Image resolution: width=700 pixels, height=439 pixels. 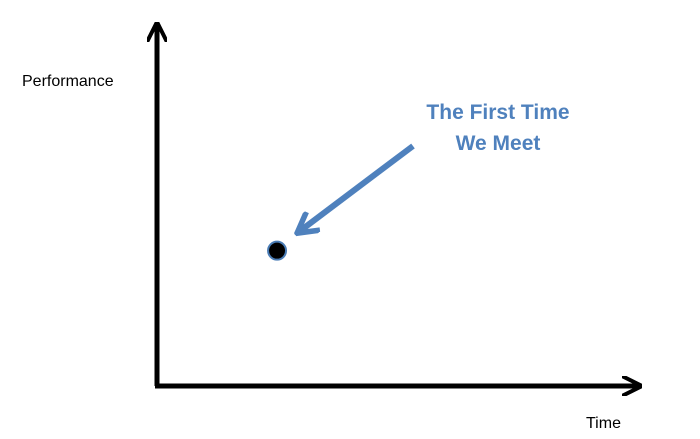 I want to click on y-axis-label: Performance, so click(x=68, y=81).